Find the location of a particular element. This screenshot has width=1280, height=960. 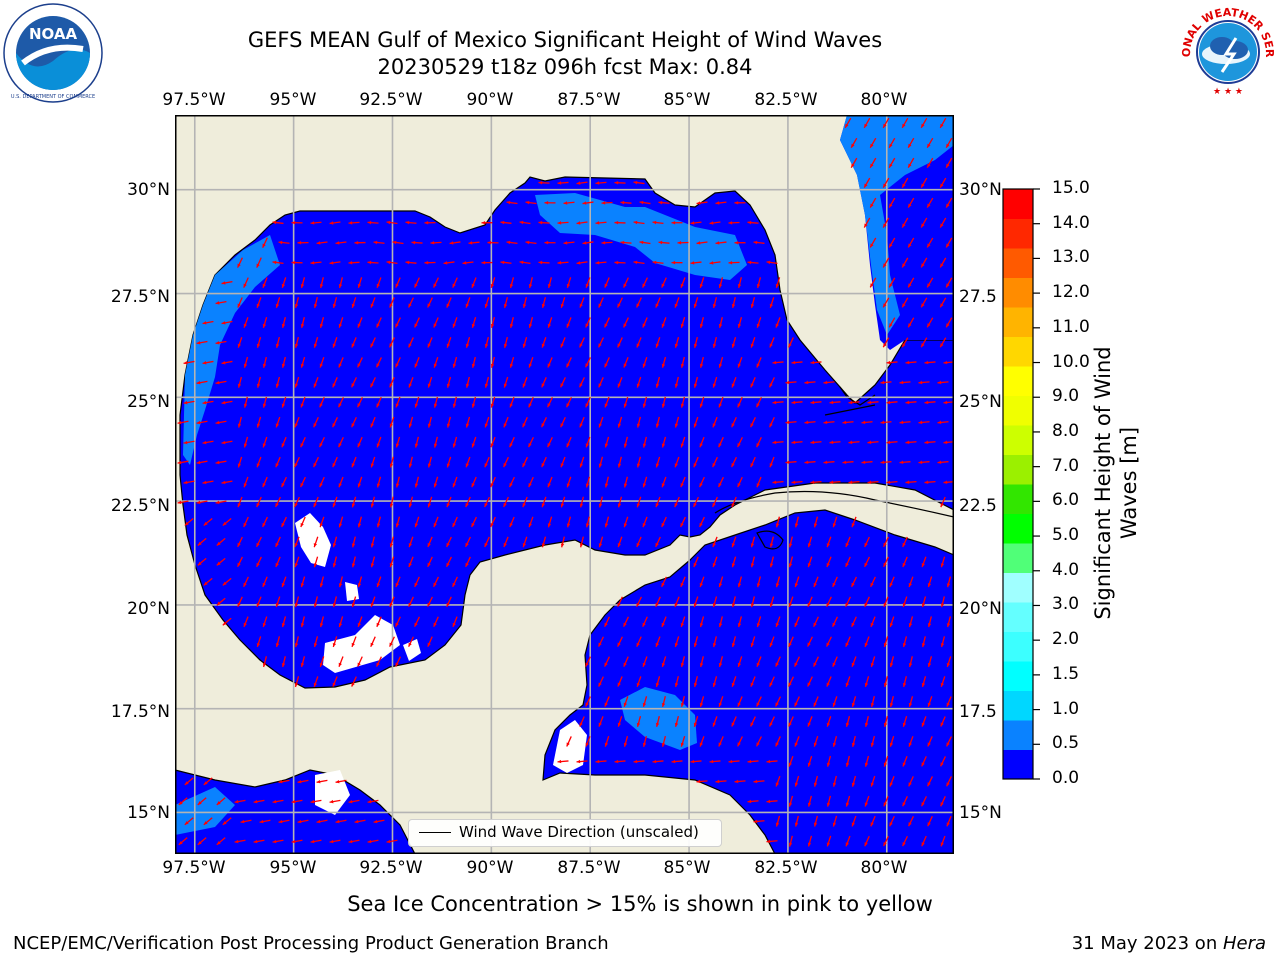

lon-label-top: 92.5°W is located at coordinates (391, 100).